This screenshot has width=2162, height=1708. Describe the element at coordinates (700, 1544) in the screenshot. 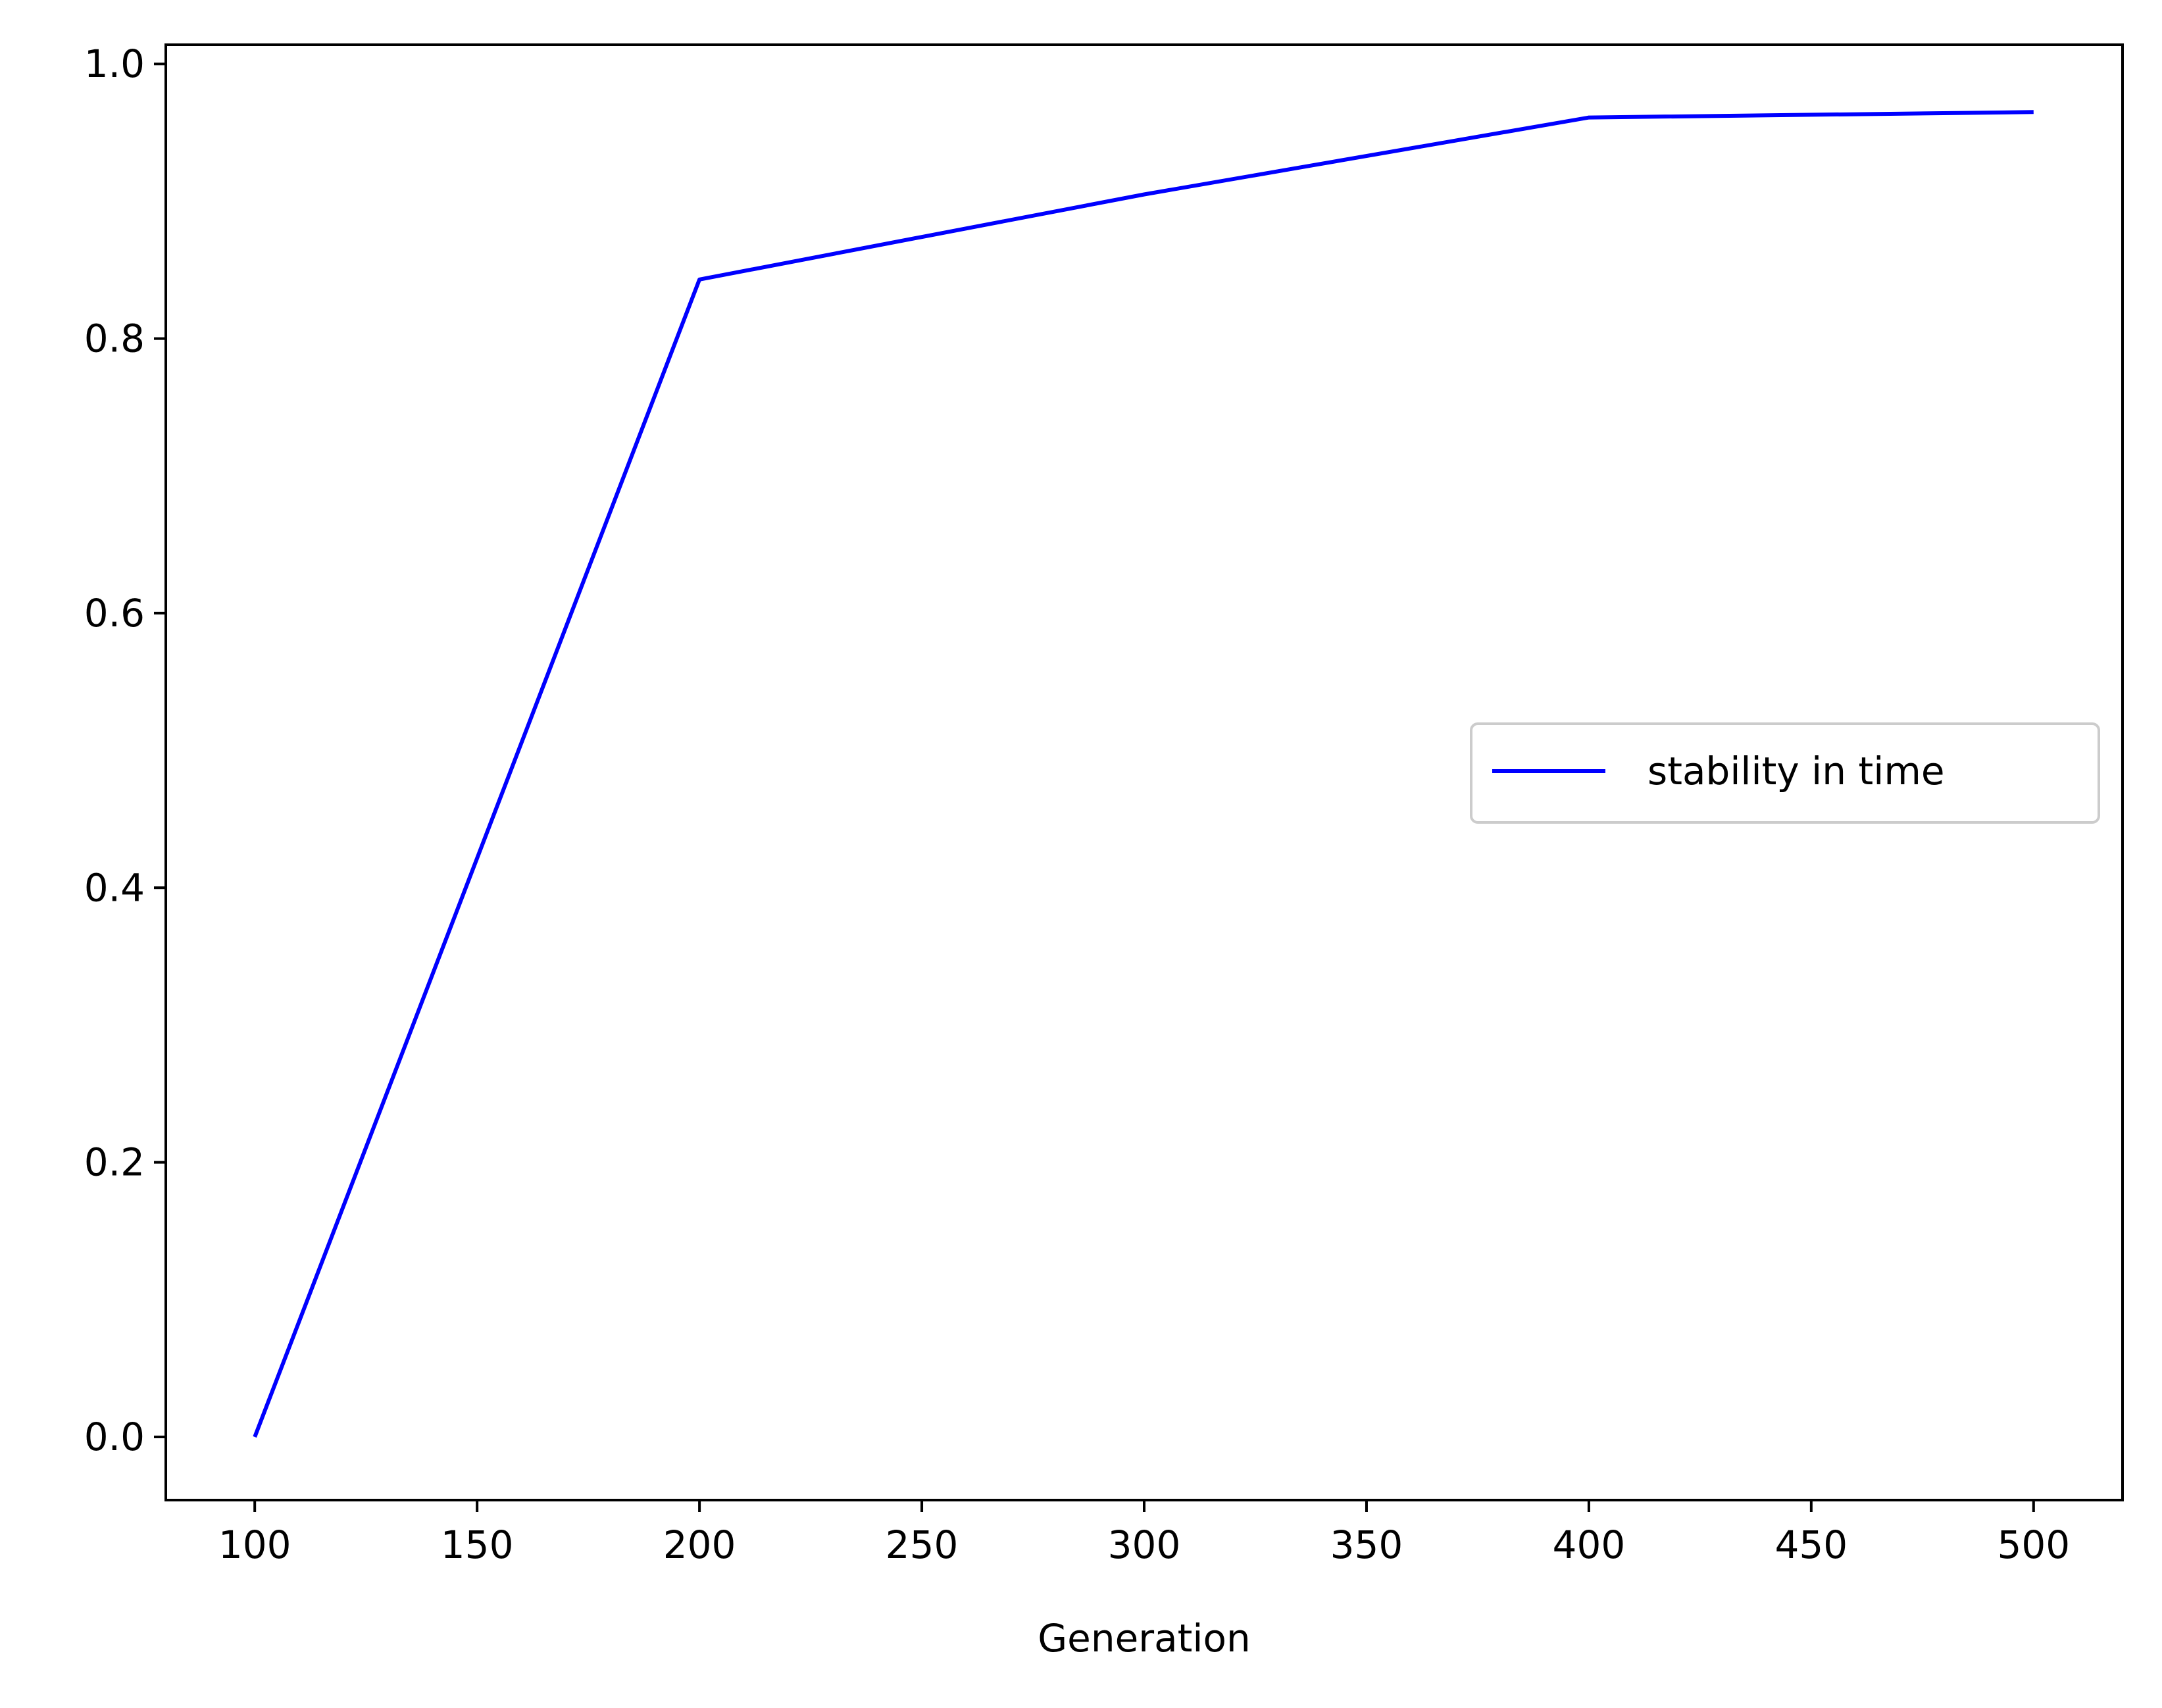

I see `x-tick-label: 200` at that location.